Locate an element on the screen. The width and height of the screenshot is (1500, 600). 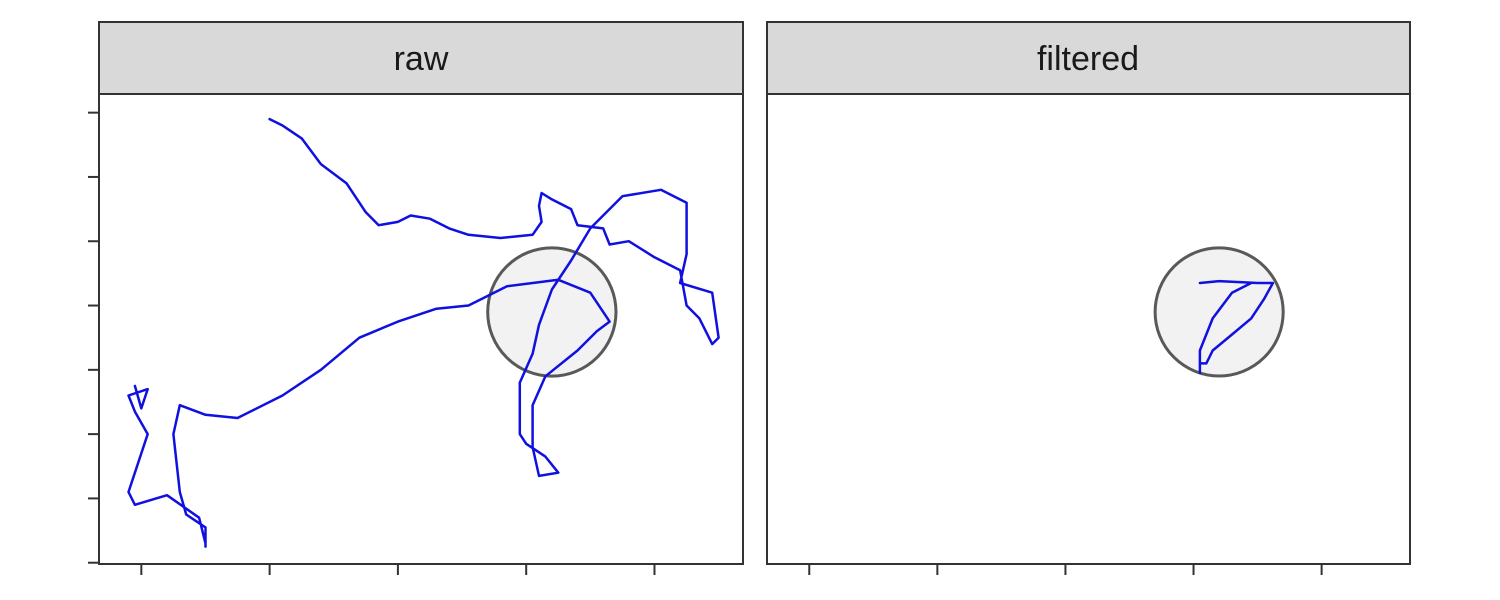
region-circle-raw is located at coordinates (552, 312).